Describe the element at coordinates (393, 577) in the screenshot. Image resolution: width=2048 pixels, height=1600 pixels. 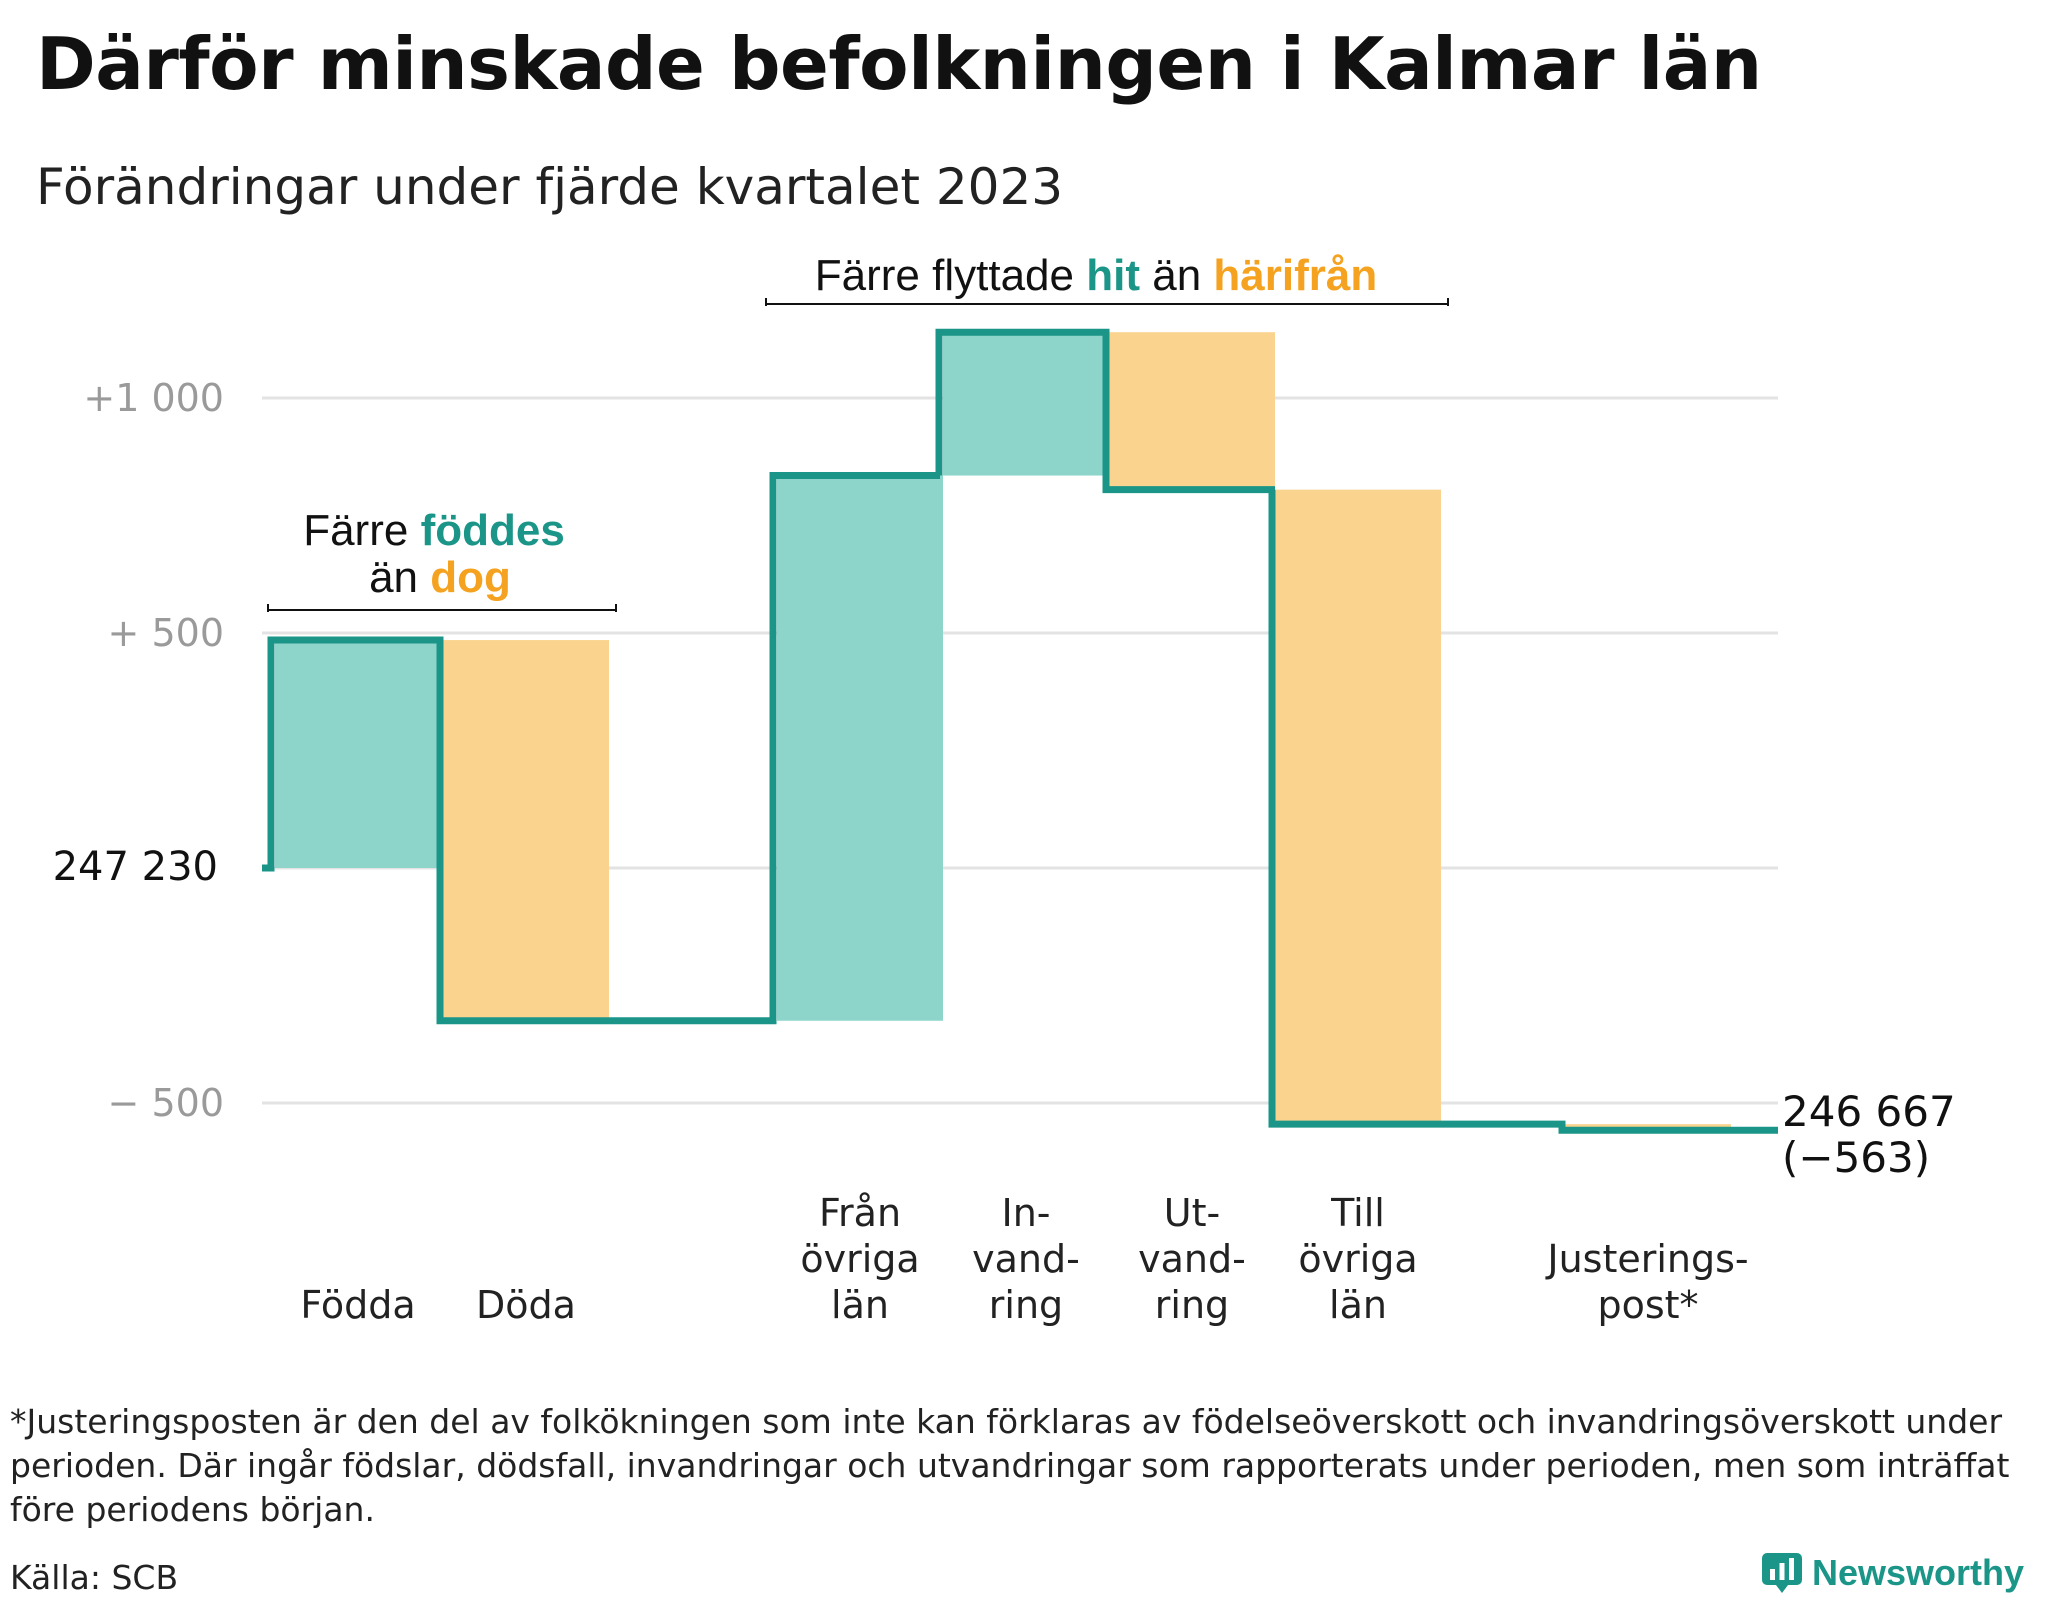
I see `annotation-natural-mid: än` at that location.